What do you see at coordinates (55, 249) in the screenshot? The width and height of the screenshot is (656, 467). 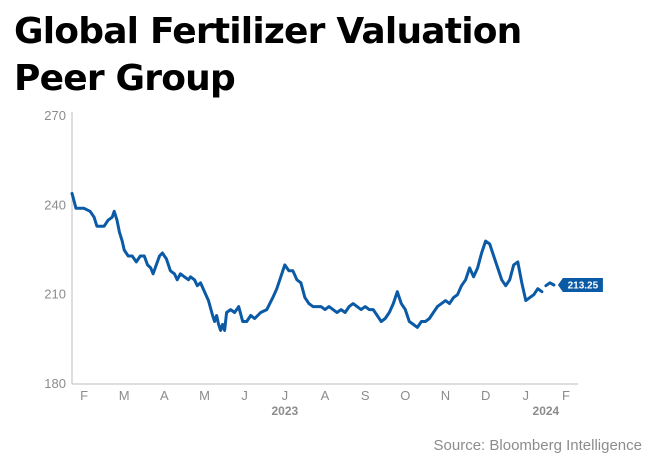 I see `y-tick-labels: 180 210 240 270` at bounding box center [55, 249].